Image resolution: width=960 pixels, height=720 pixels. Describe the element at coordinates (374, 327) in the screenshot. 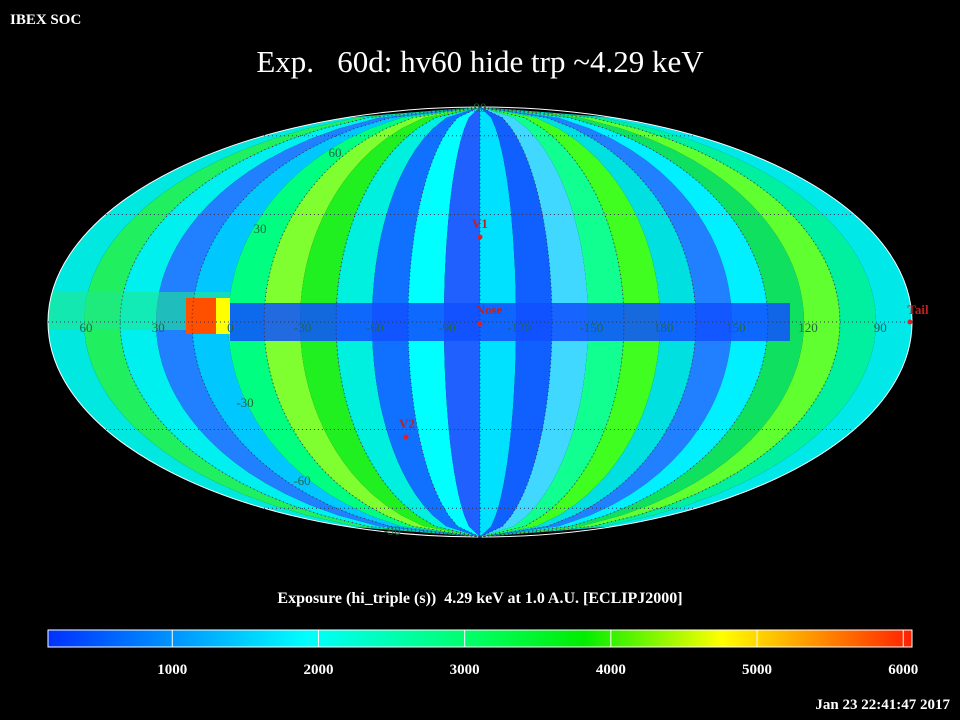

I see `longitude-label: -60` at that location.